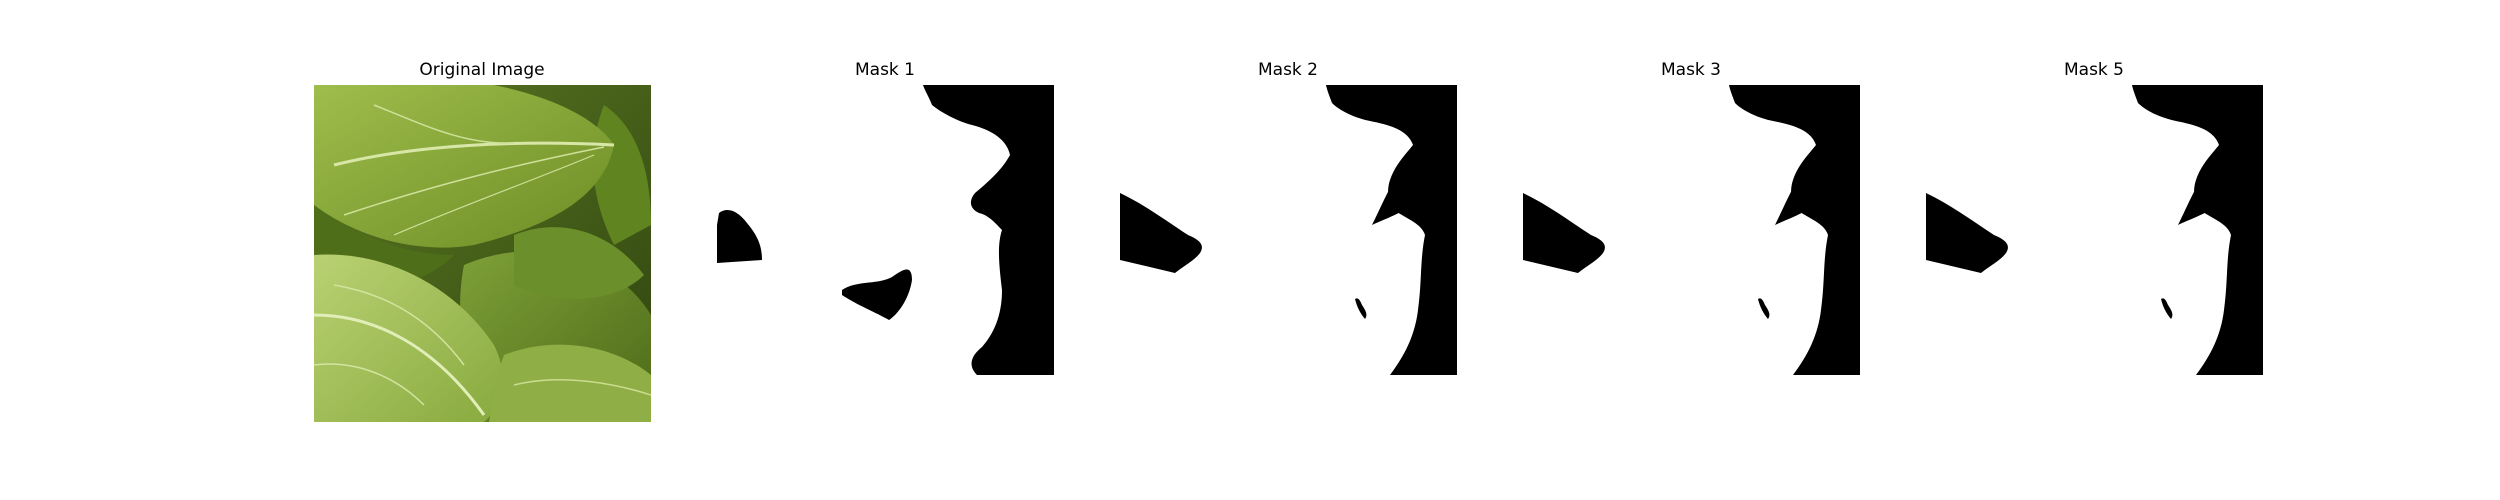 This screenshot has width=2500, height=500. I want to click on mask-2-image, so click(1288, 253).